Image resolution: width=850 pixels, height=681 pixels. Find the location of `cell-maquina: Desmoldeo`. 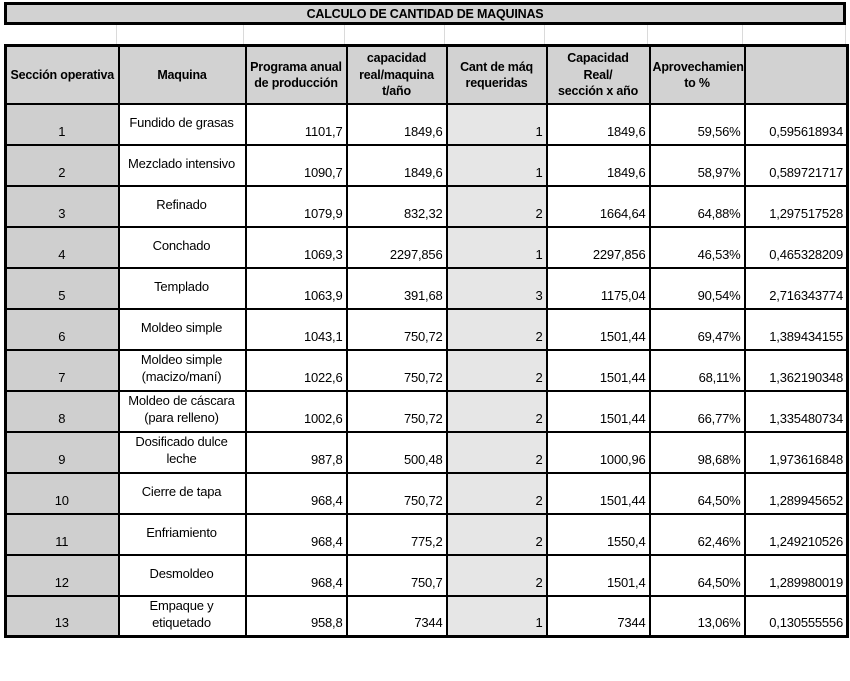

cell-maquina: Desmoldeo is located at coordinates (182, 575).